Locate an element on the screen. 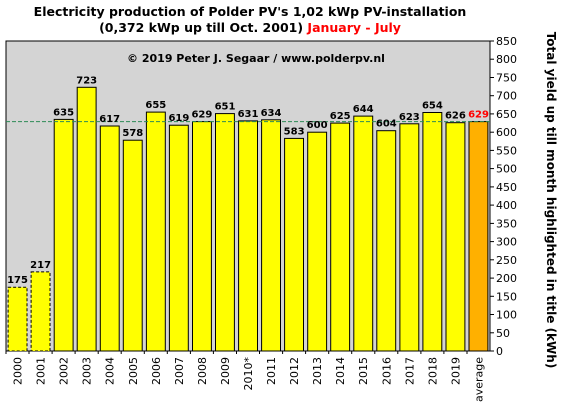 This screenshot has width=561, height=411. bar-value-label: 619 is located at coordinates (178, 118).